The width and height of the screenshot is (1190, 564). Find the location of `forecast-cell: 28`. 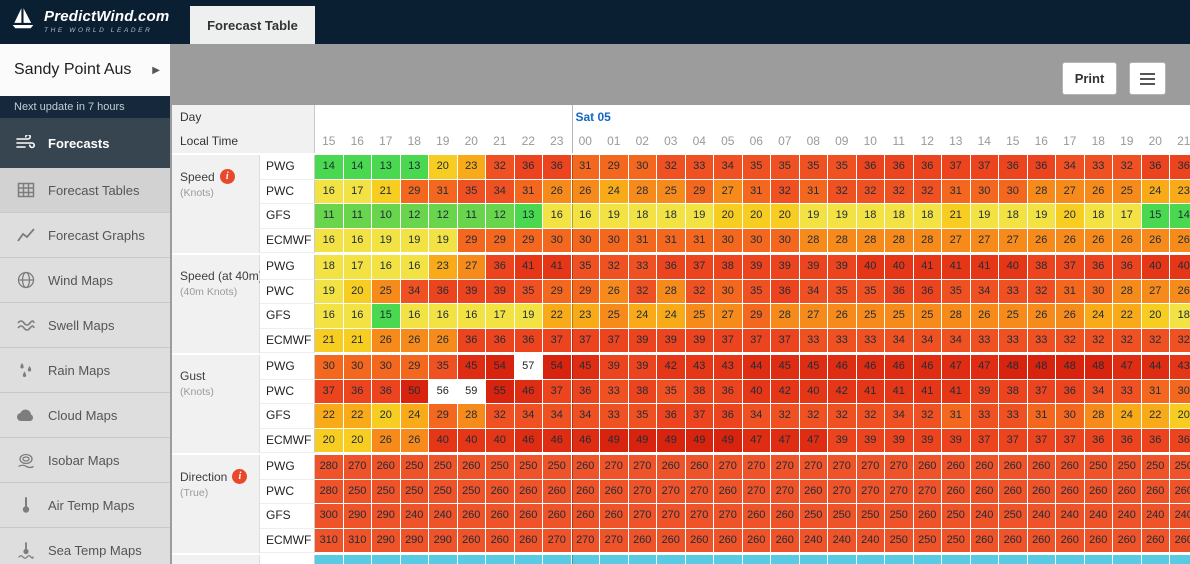

forecast-cell: 28 is located at coordinates (1041, 191).